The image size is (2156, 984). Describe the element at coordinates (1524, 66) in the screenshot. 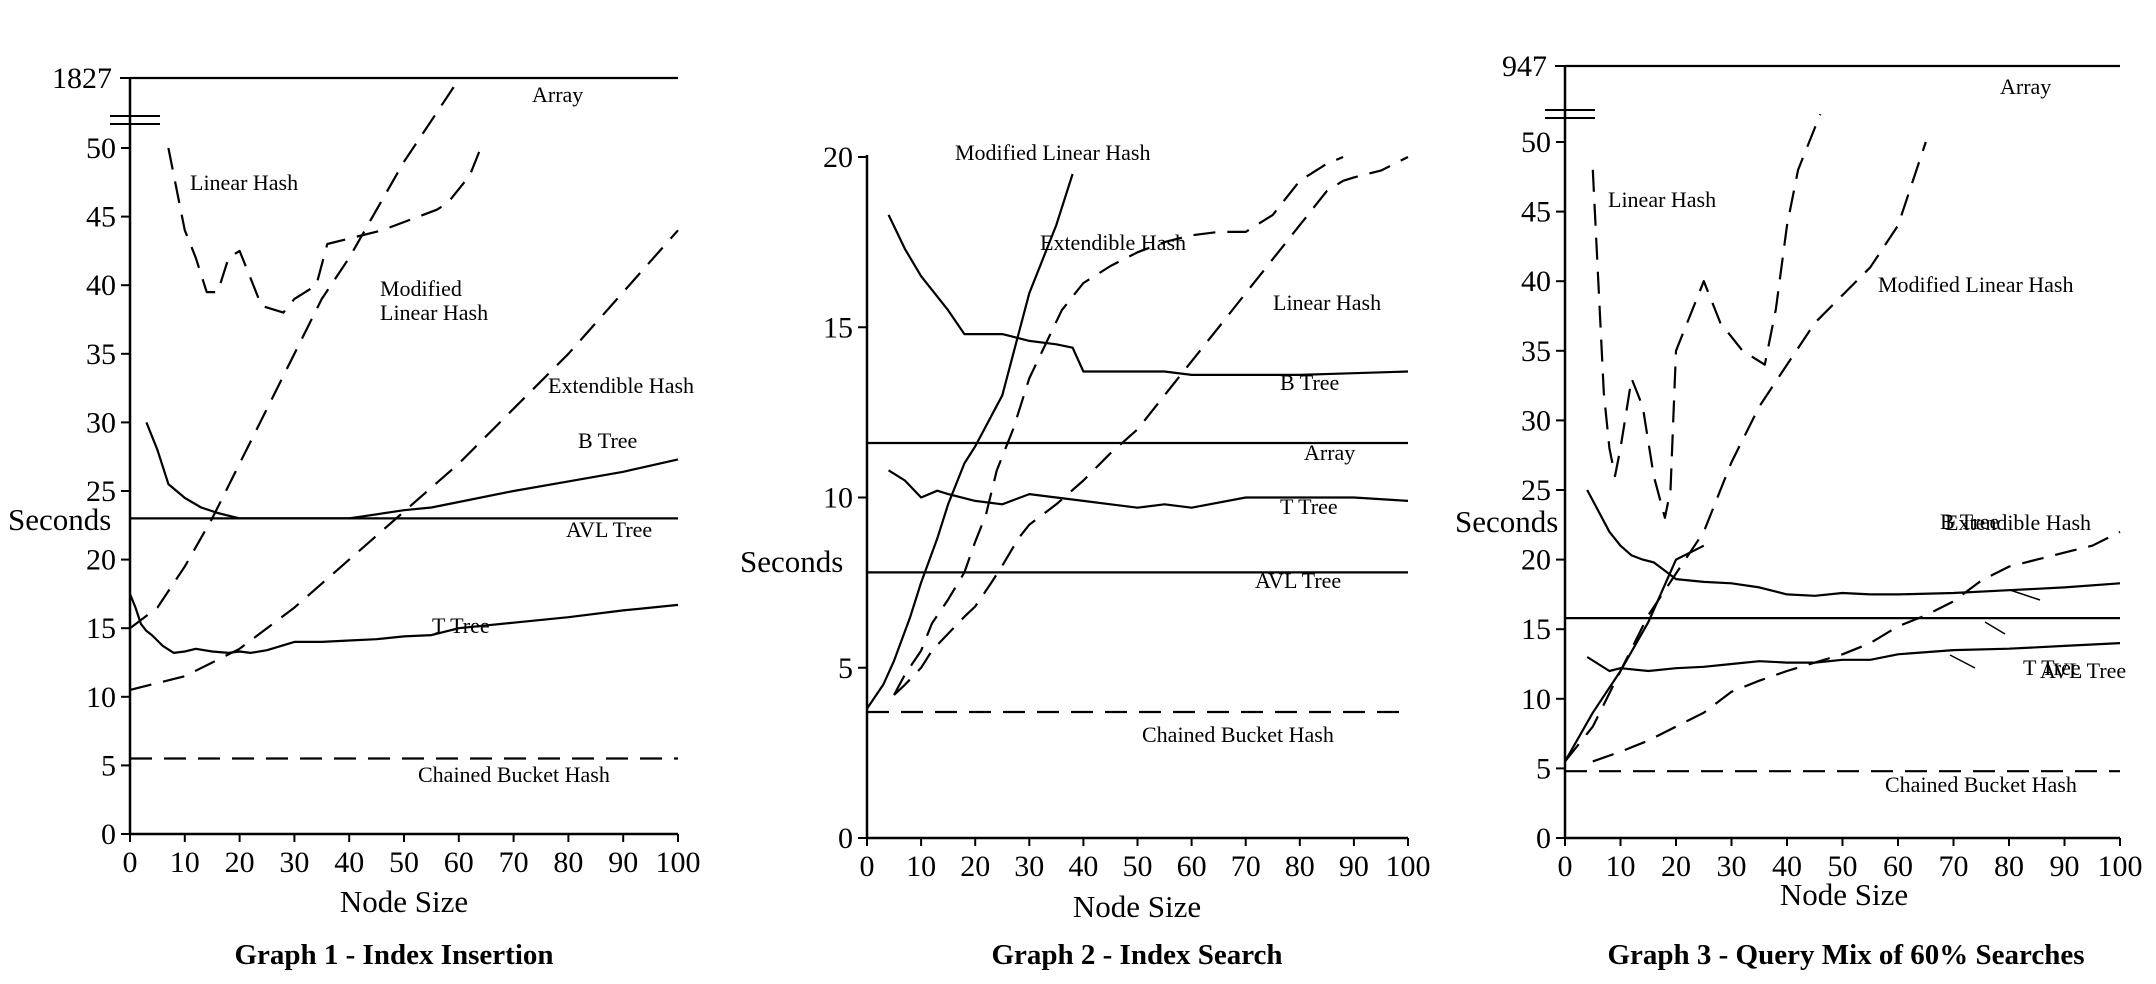

I see `break-value-label: 947` at that location.